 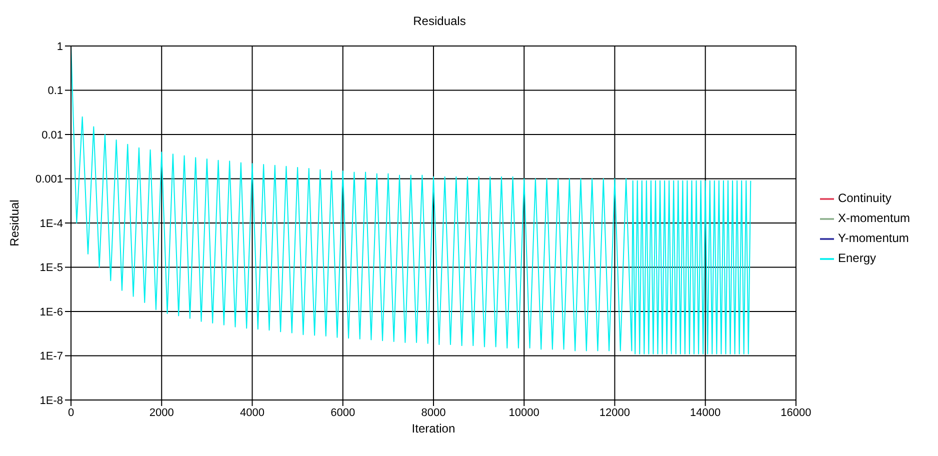 What do you see at coordinates (51, 400) in the screenshot?
I see `y-tick-label: 1E-8` at bounding box center [51, 400].